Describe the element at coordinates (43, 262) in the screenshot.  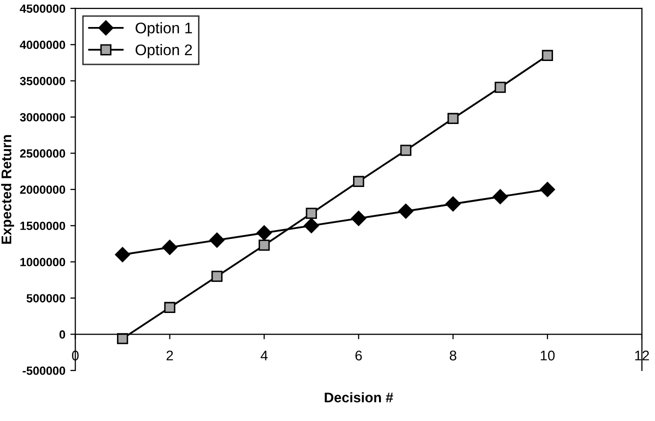
I see `y-tick-label: 1000000` at that location.